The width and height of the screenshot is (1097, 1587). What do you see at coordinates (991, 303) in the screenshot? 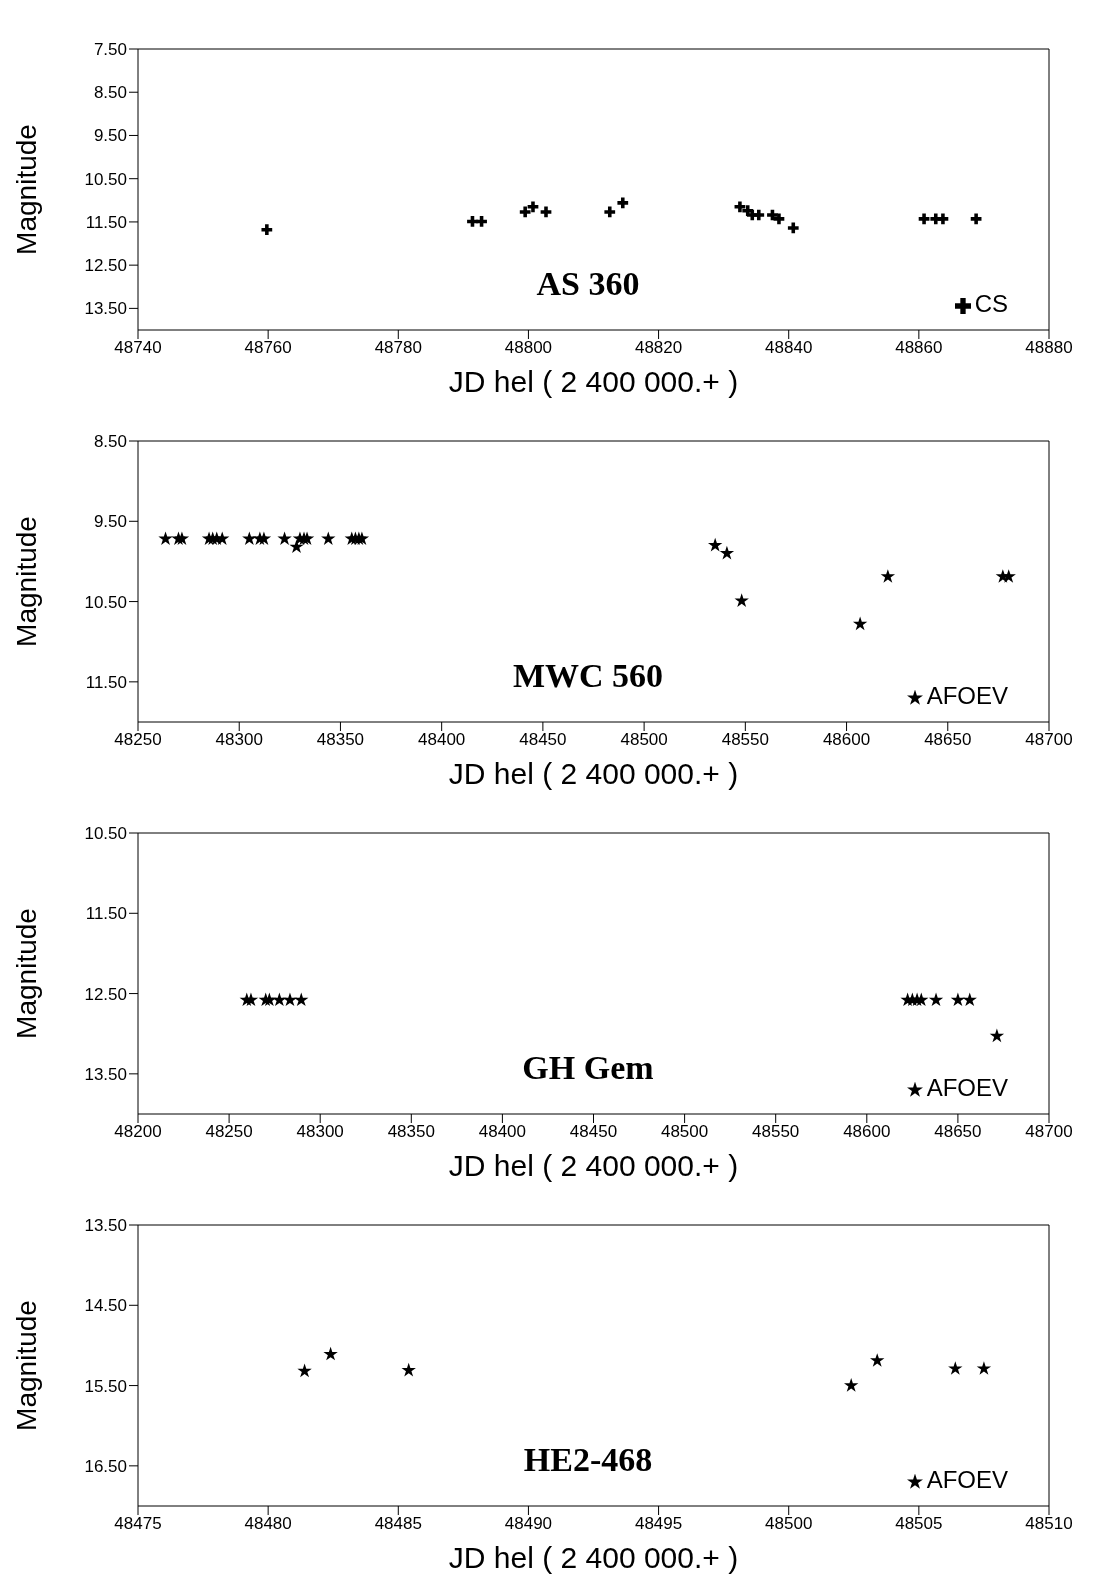
I see `legend-label: CS` at bounding box center [991, 303].